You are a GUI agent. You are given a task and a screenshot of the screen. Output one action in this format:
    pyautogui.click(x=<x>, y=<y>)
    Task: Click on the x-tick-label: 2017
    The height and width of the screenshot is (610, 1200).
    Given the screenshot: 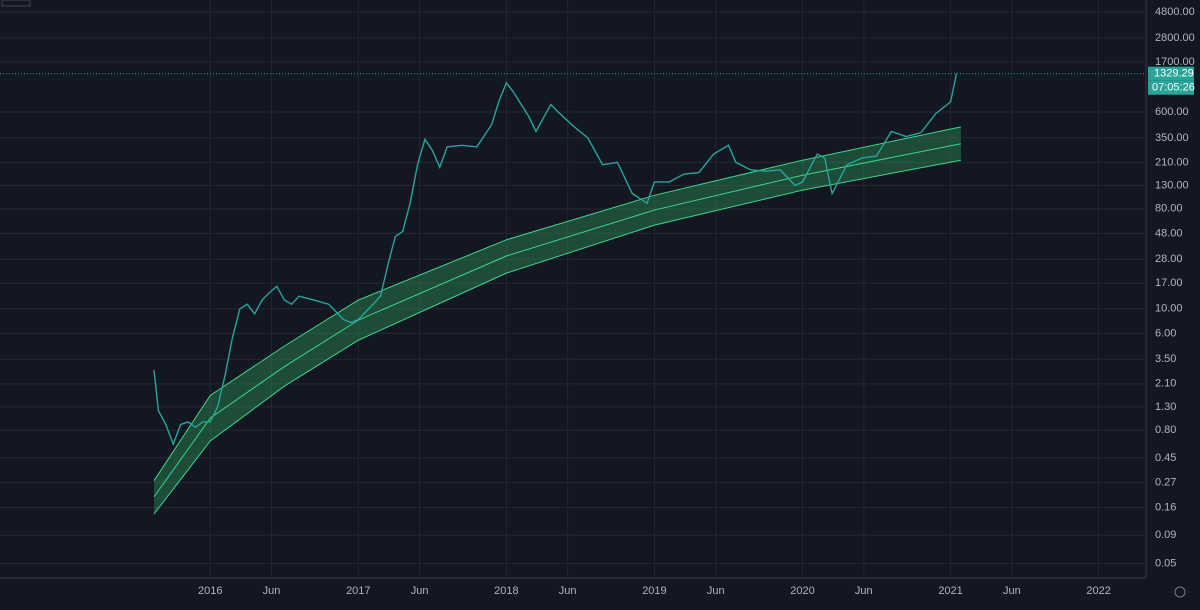 What is the action you would take?
    pyautogui.click(x=358, y=591)
    